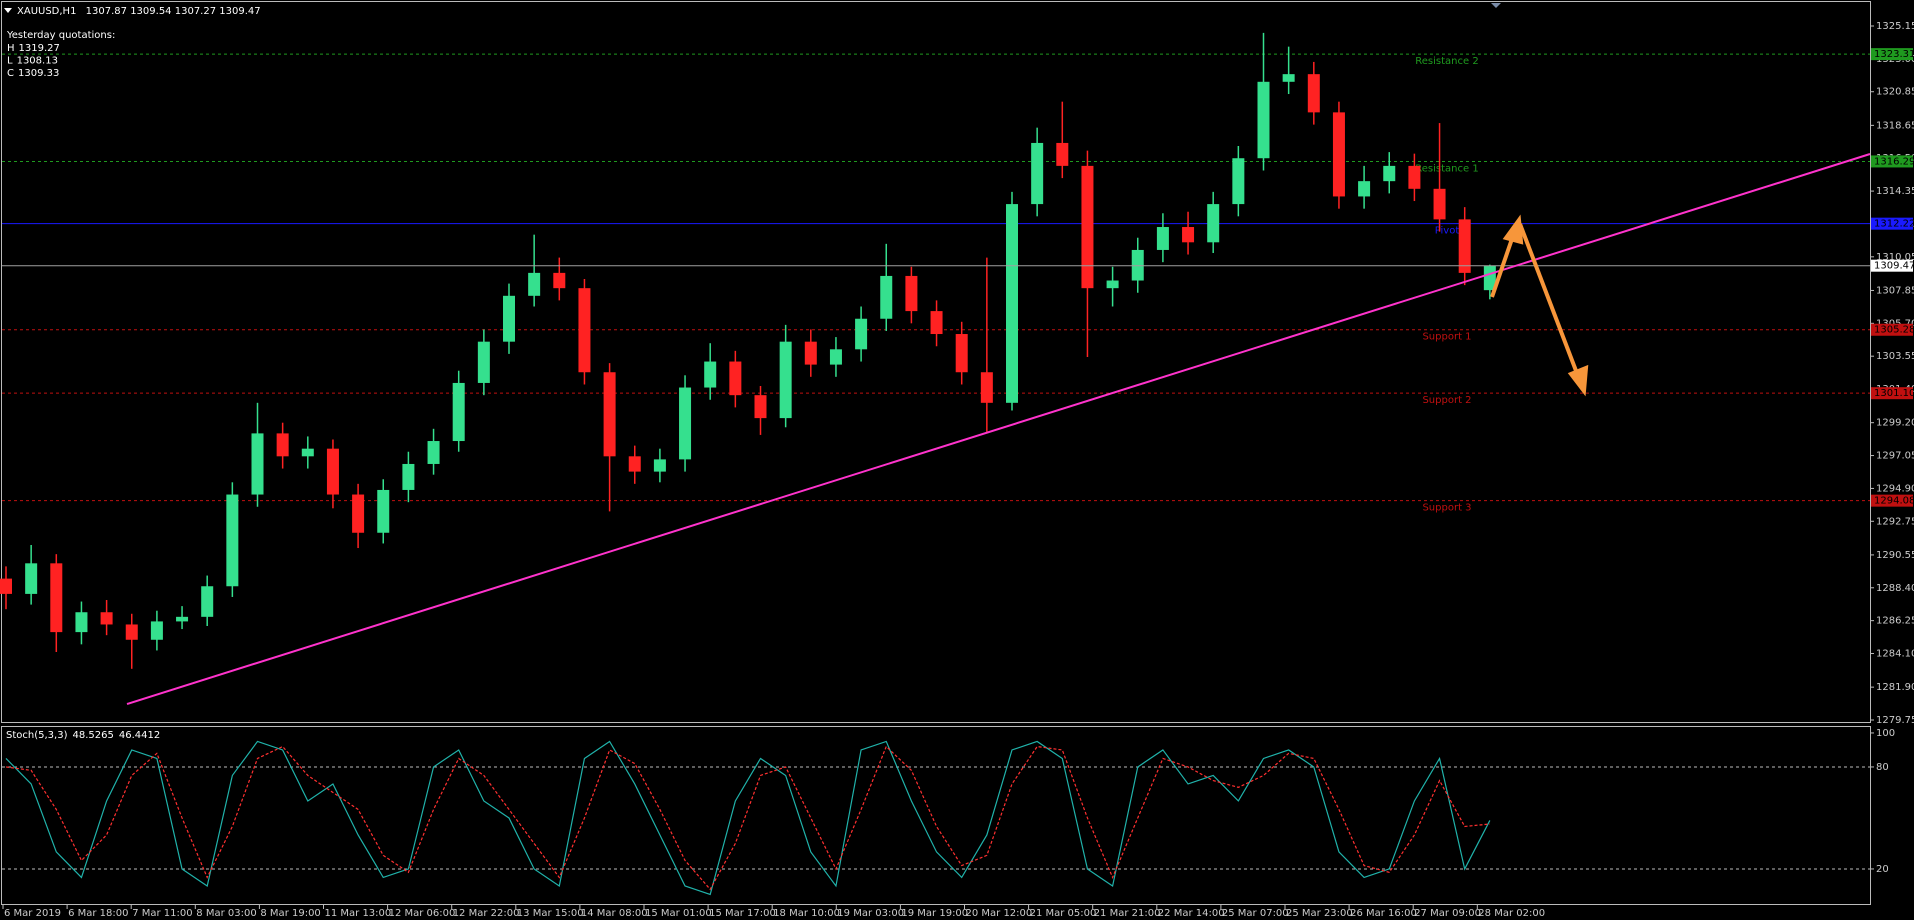  What do you see at coordinates (139, 735) in the screenshot?
I see `stoch-value: 46.4412` at bounding box center [139, 735].